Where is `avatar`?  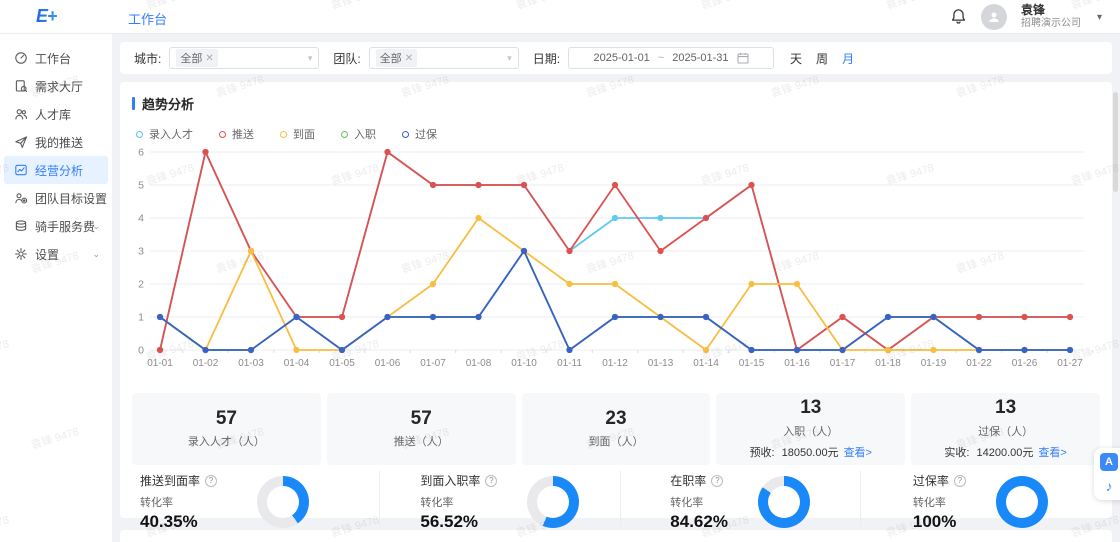 avatar is located at coordinates (993, 17).